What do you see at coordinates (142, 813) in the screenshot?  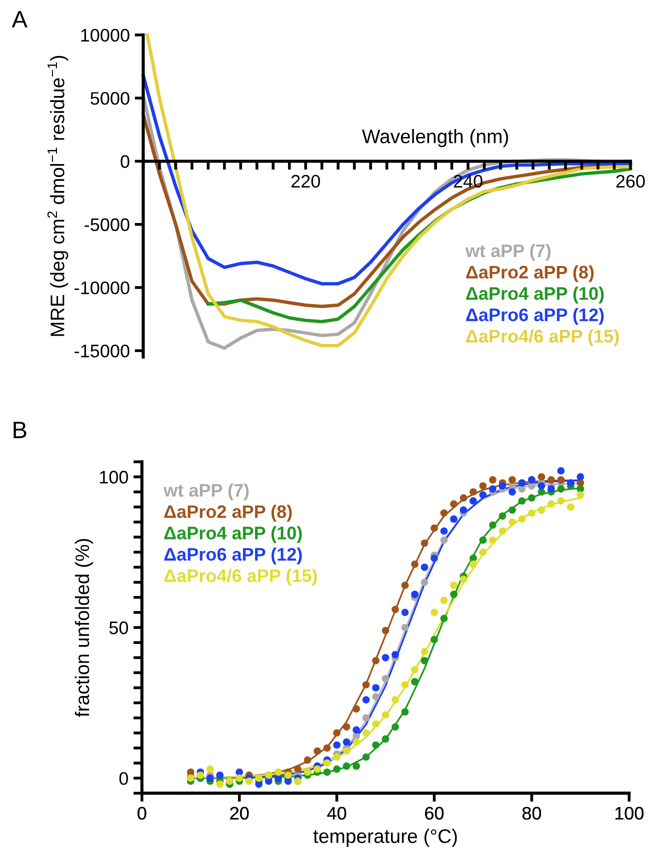 I see `x-tick-label: 0` at bounding box center [142, 813].